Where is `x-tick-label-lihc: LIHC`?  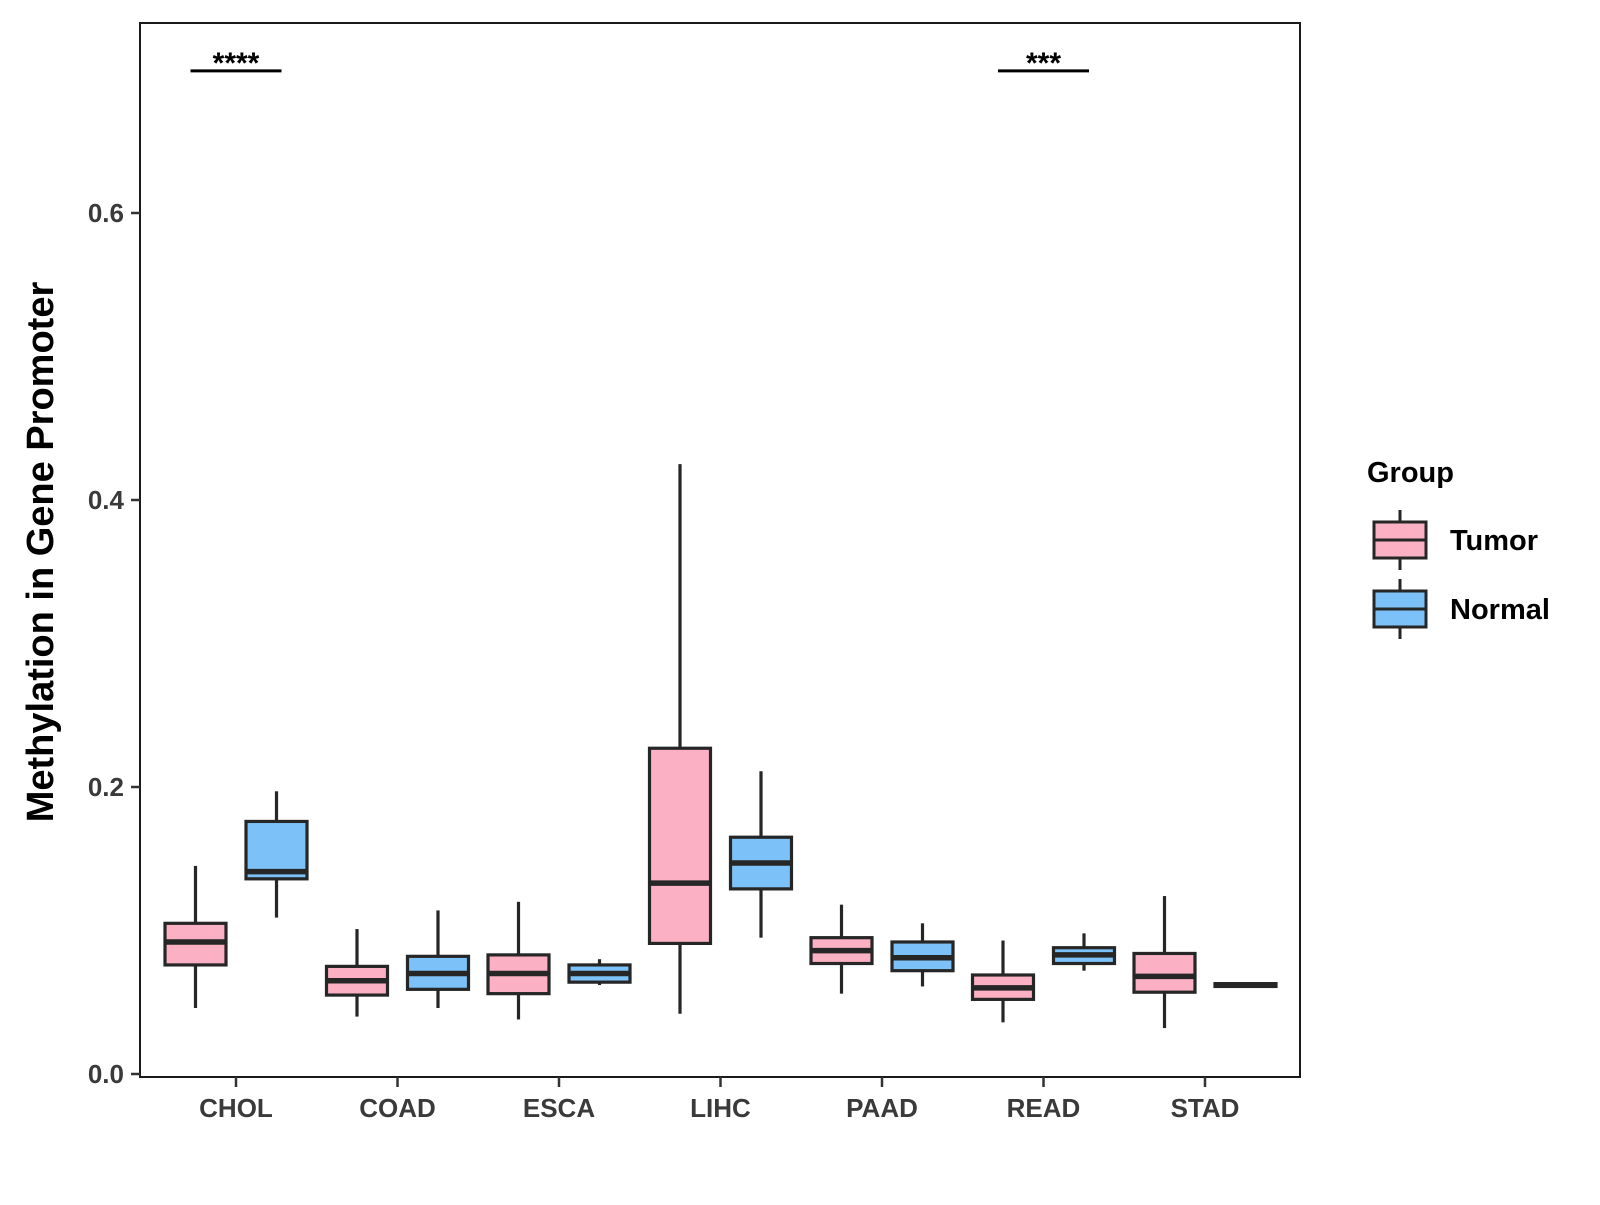
x-tick-label-lihc: LIHC is located at coordinates (720, 1108).